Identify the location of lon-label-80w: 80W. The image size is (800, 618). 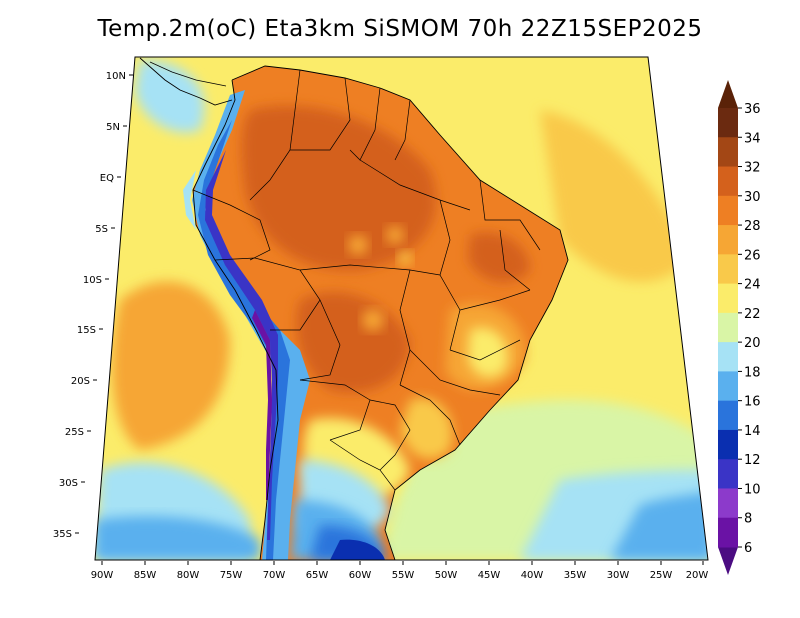
(188, 575).